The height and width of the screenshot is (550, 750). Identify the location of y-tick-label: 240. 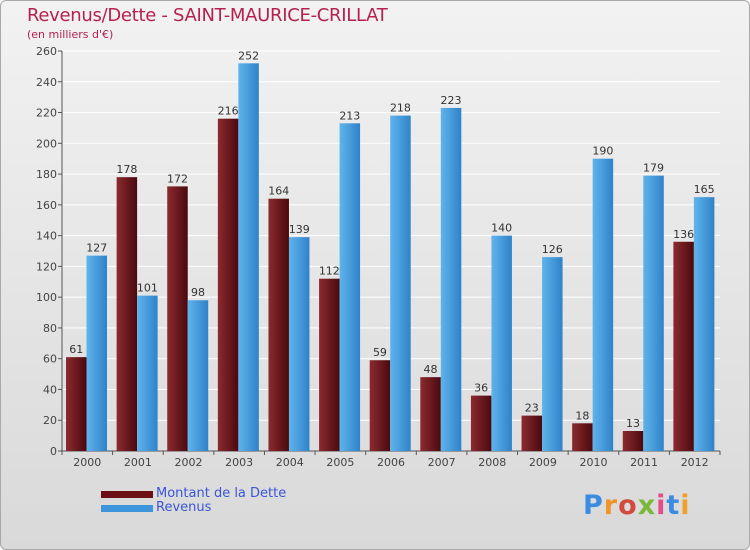
(46, 82).